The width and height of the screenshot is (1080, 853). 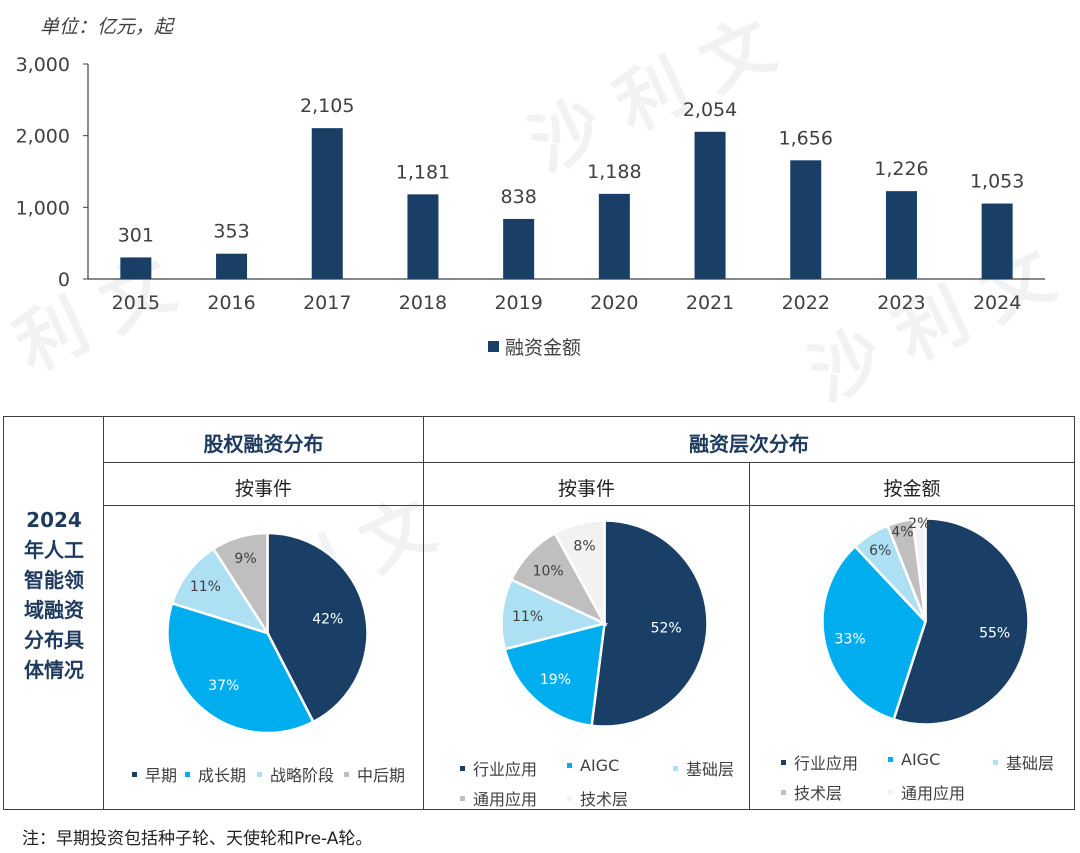 I want to click on x-tick-label: 2020, so click(x=614, y=303).